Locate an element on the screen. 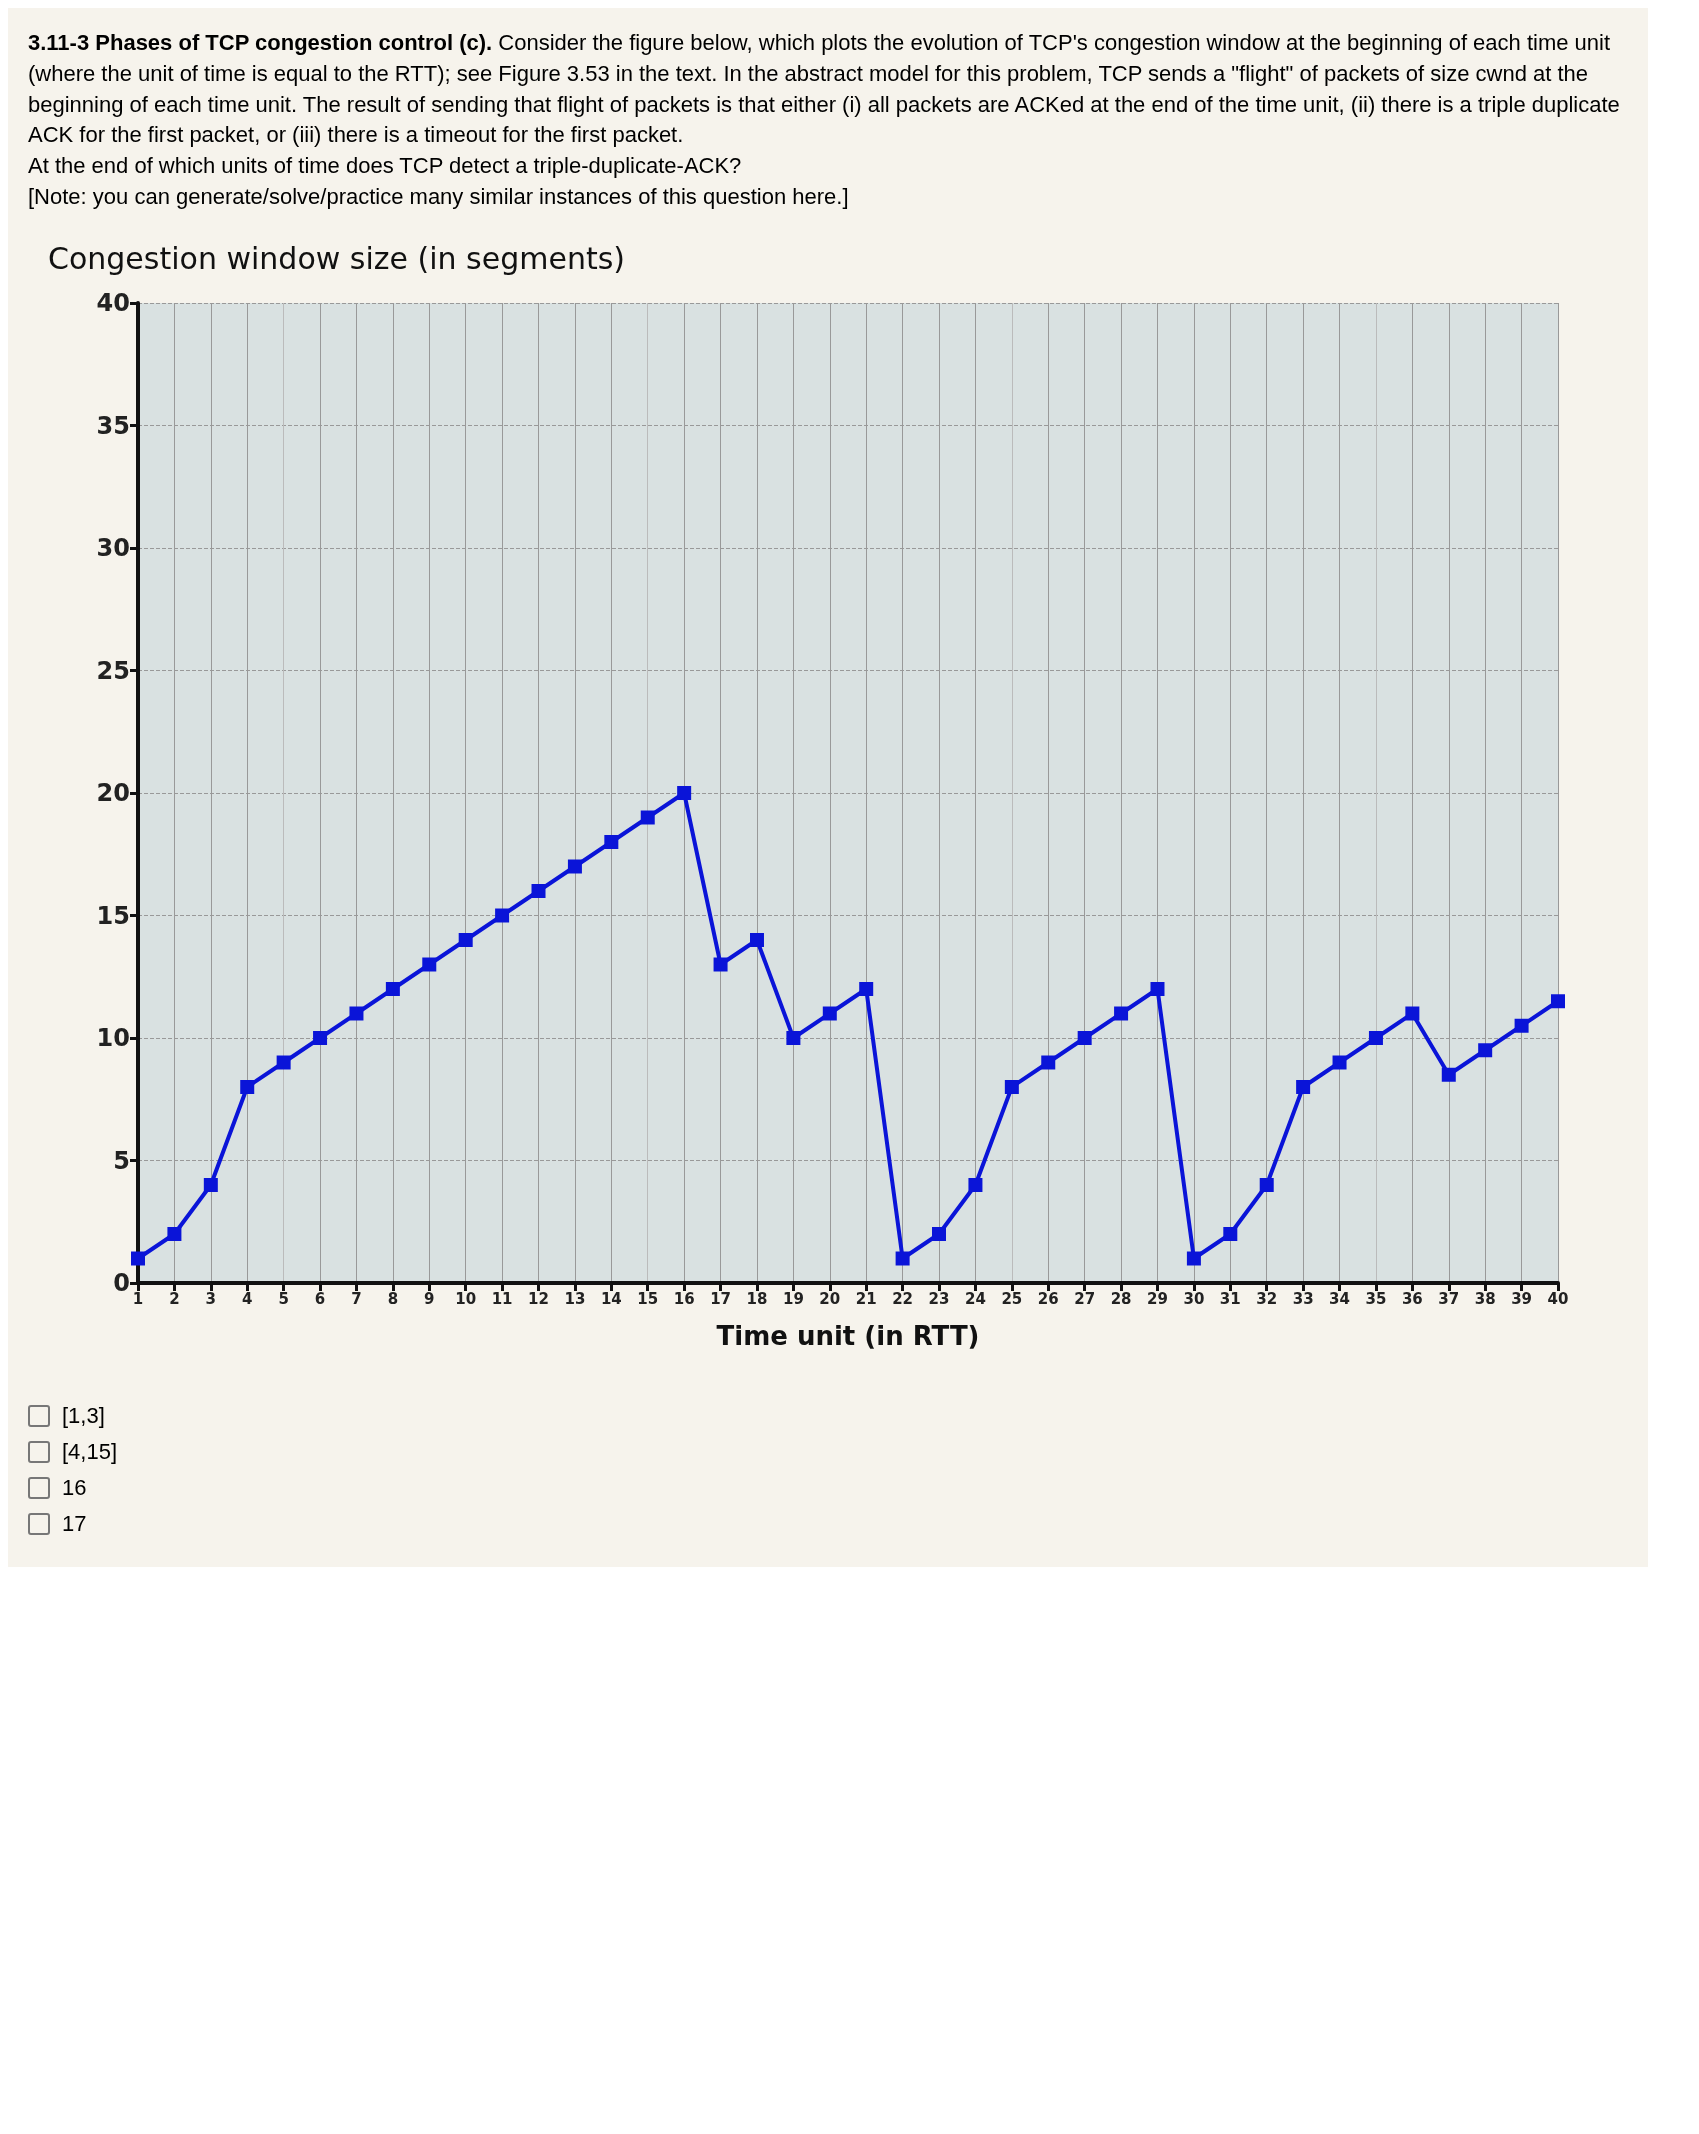 This screenshot has width=1699, height=2134. x-tick-label: 38 is located at coordinates (1485, 1298).